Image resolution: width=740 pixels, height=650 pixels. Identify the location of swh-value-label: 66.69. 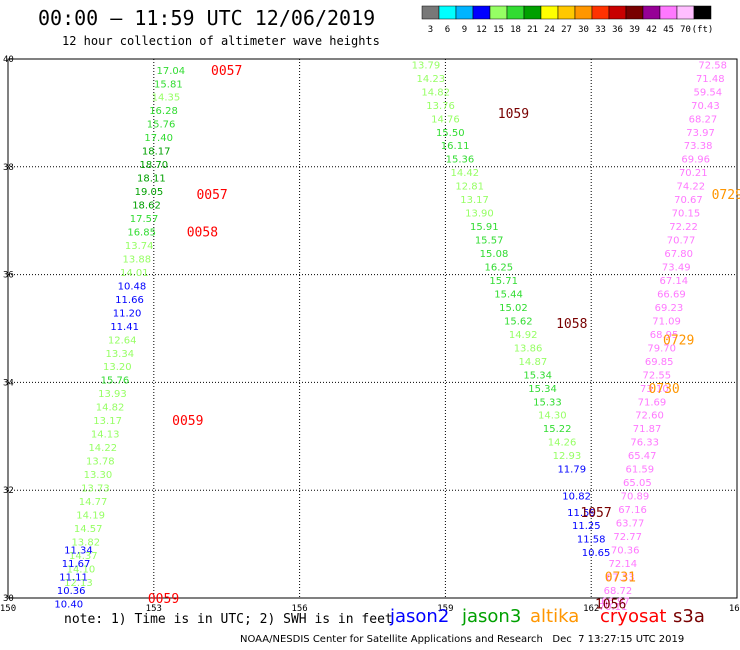
(671, 294).